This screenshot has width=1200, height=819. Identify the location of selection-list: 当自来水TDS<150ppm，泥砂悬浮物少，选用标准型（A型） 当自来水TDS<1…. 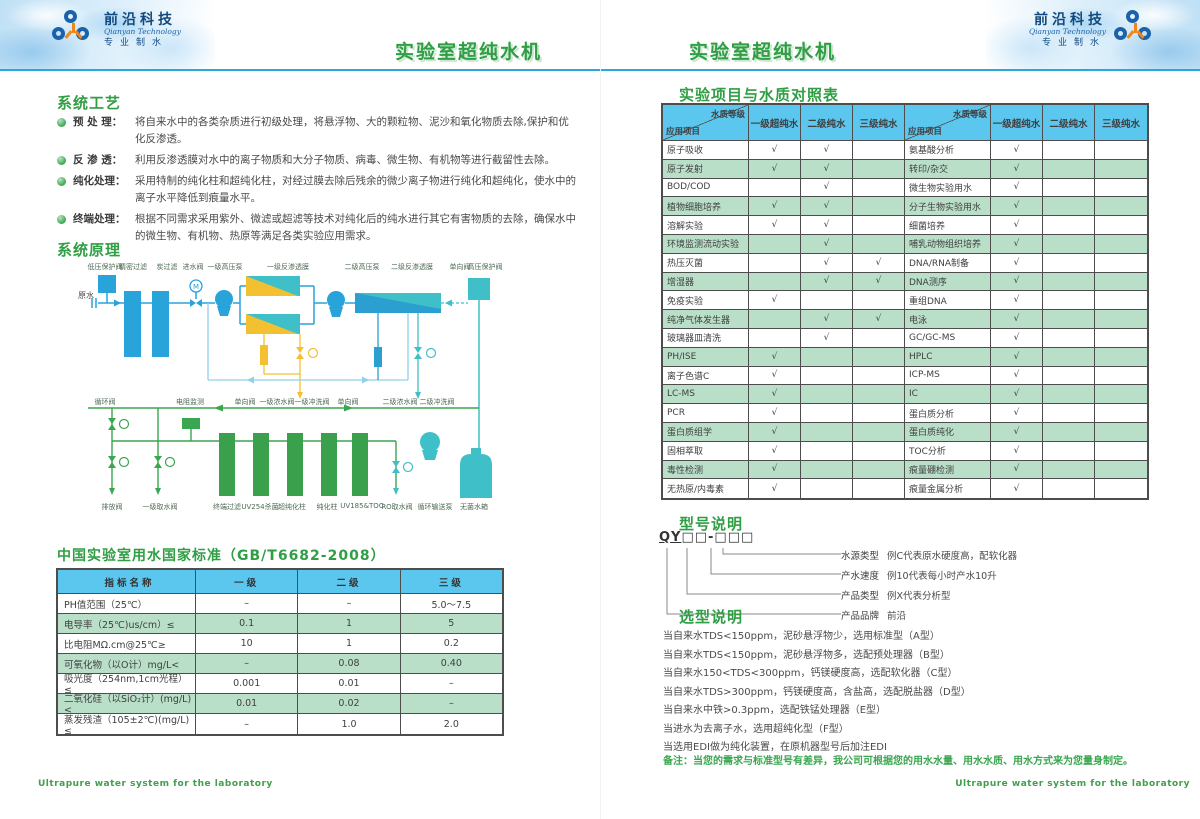
(918, 693).